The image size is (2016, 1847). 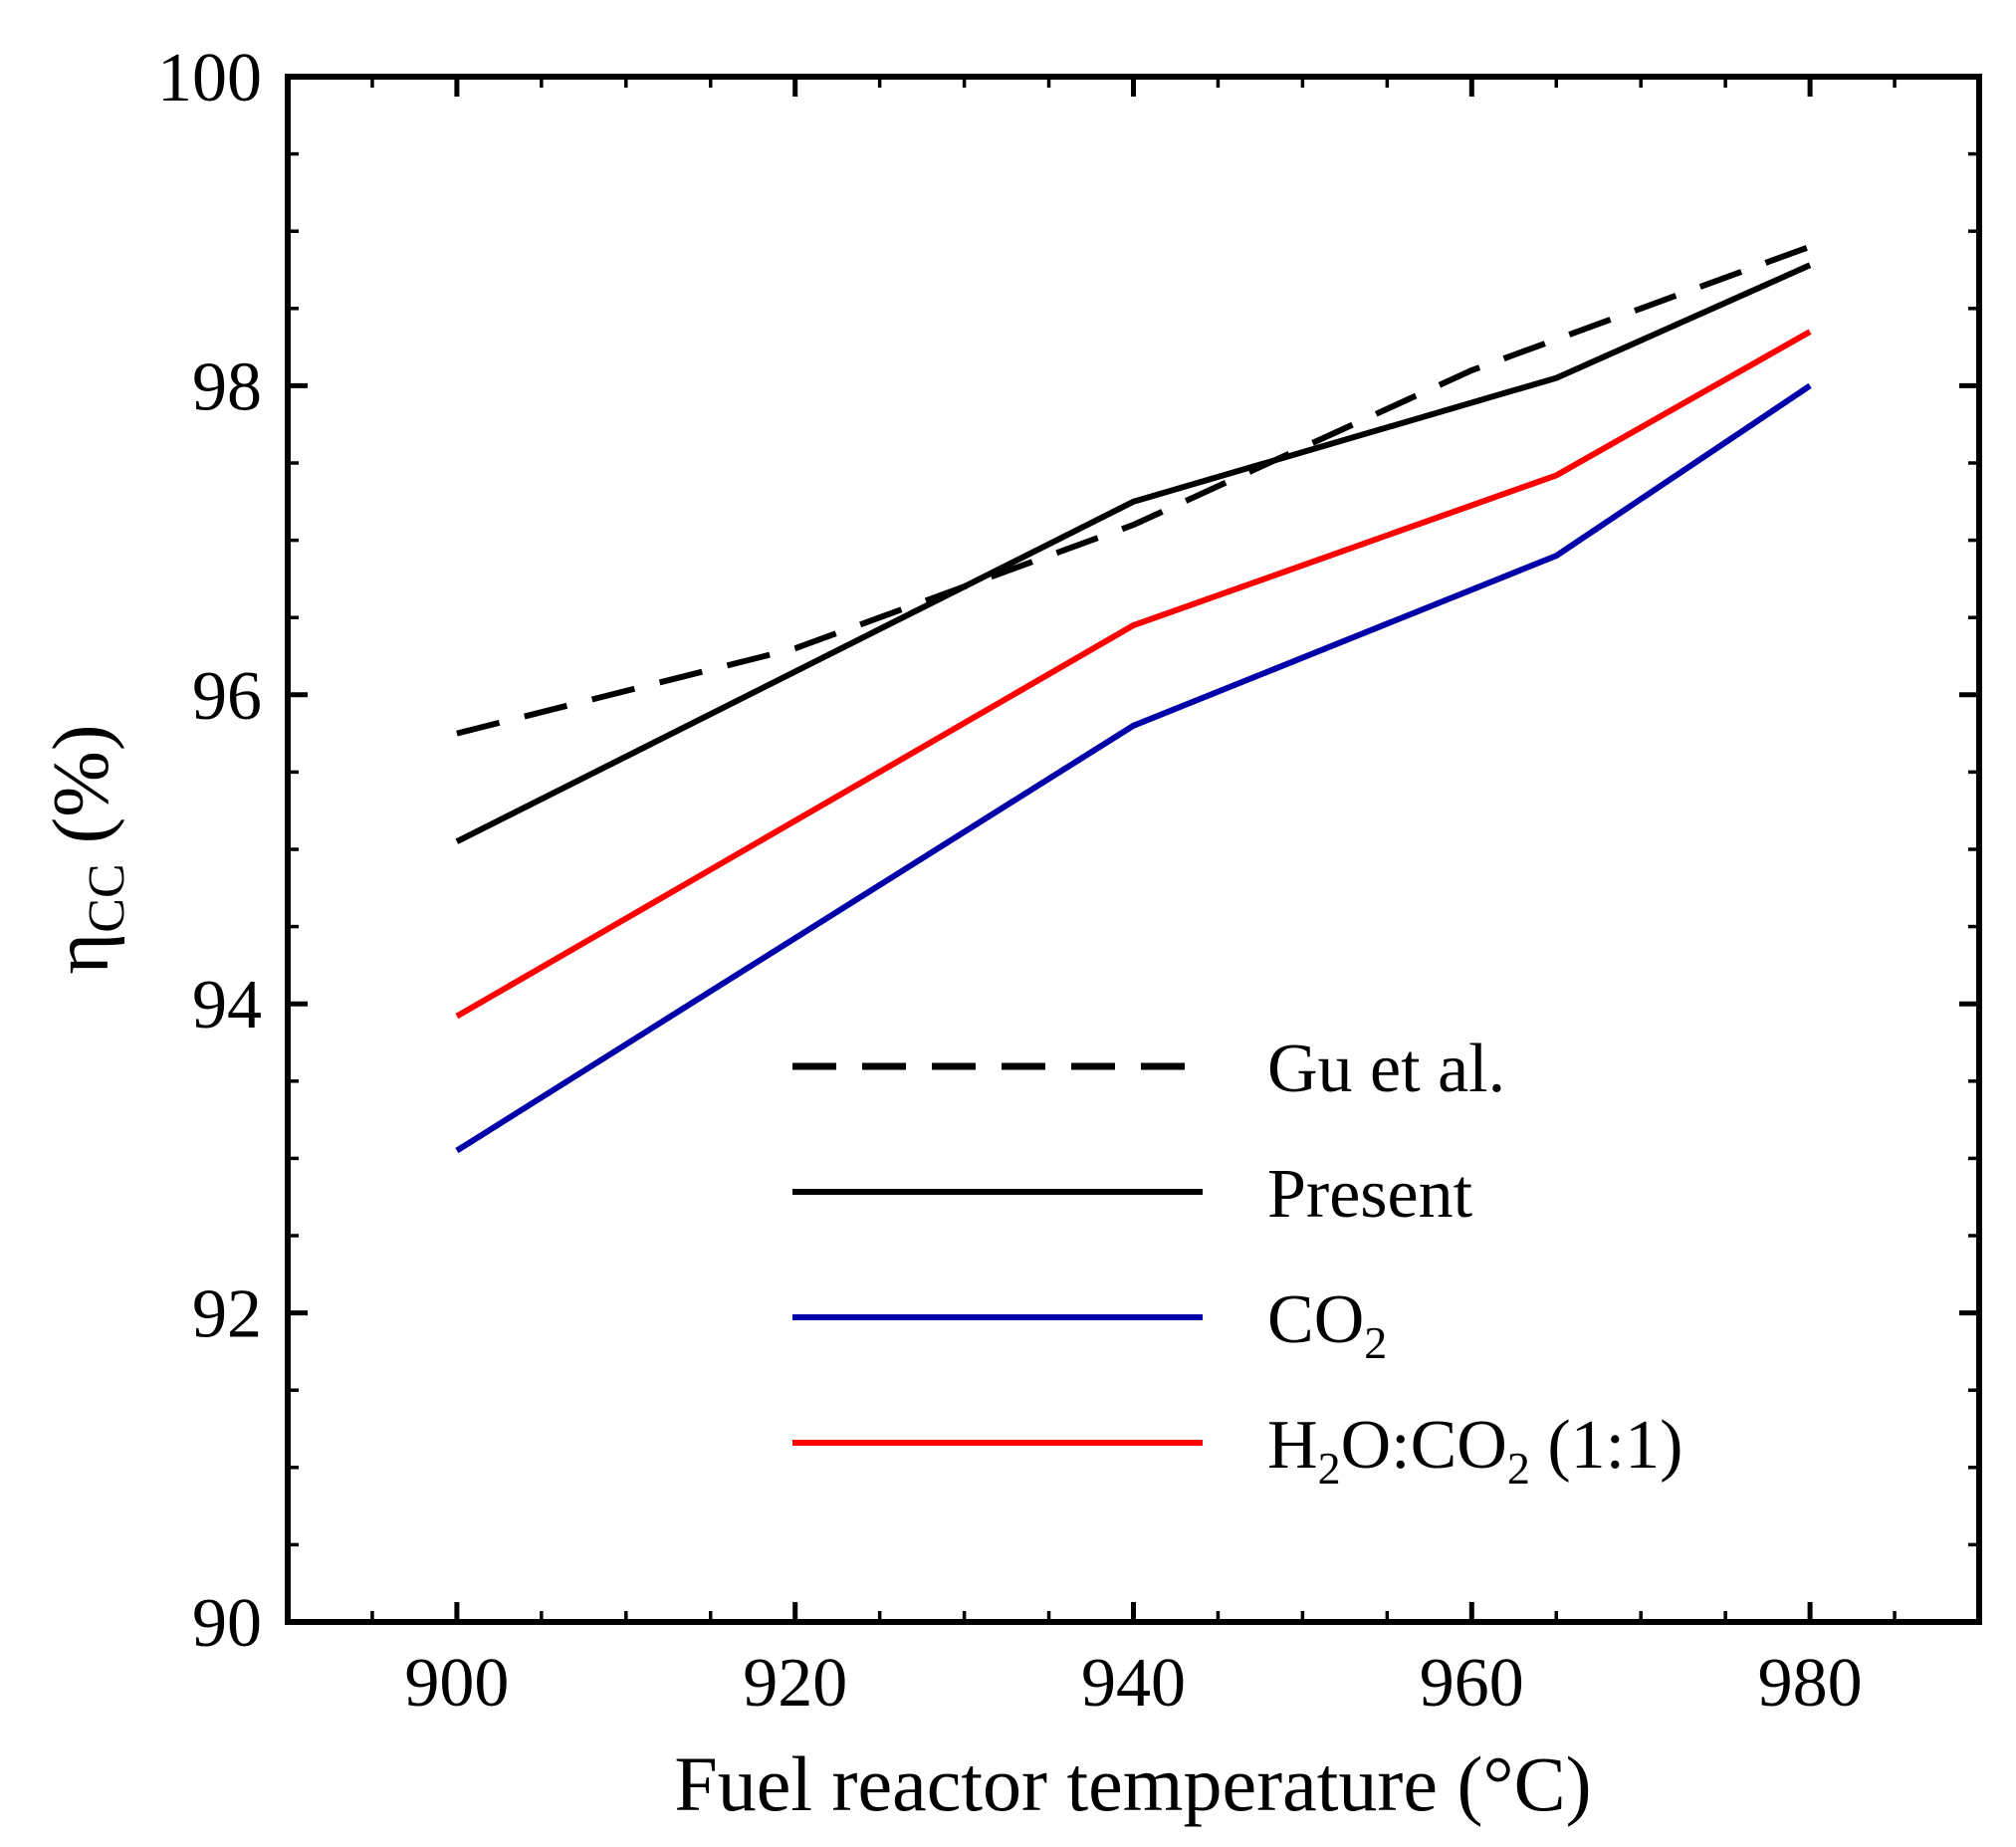 I want to click on y-tick-label: 98, so click(x=227, y=386).